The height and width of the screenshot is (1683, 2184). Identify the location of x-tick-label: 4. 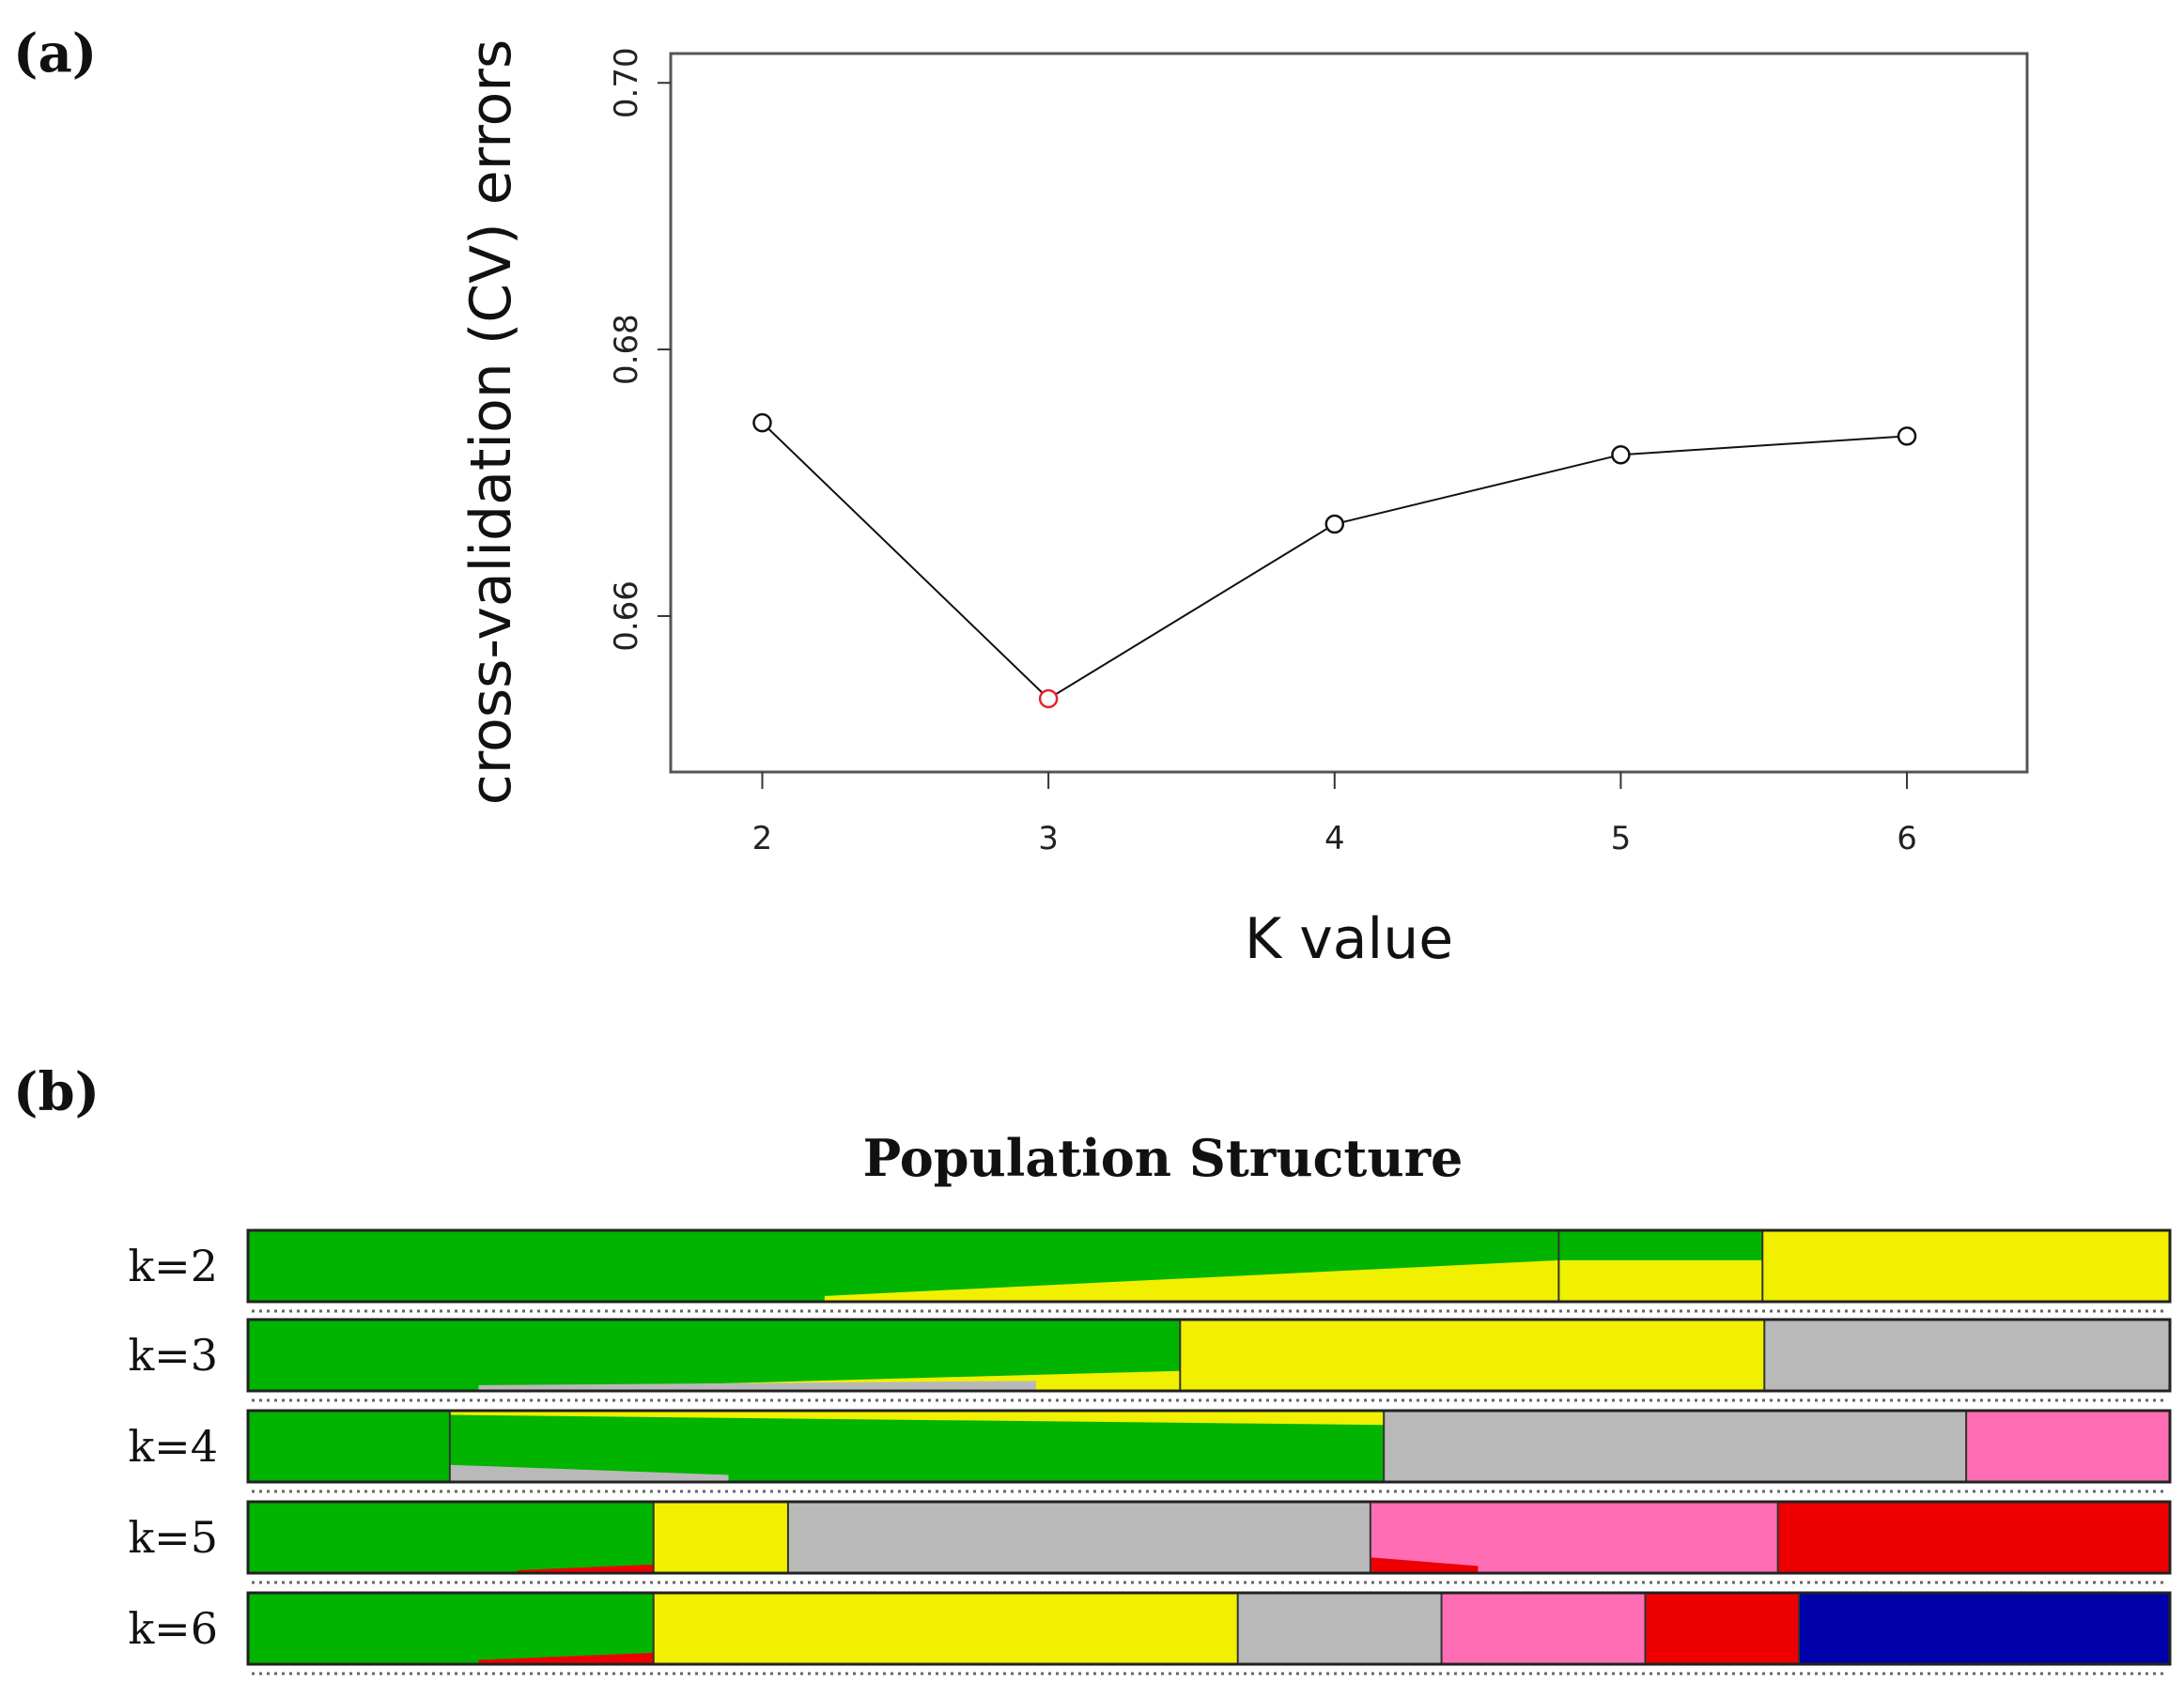
(1334, 838).